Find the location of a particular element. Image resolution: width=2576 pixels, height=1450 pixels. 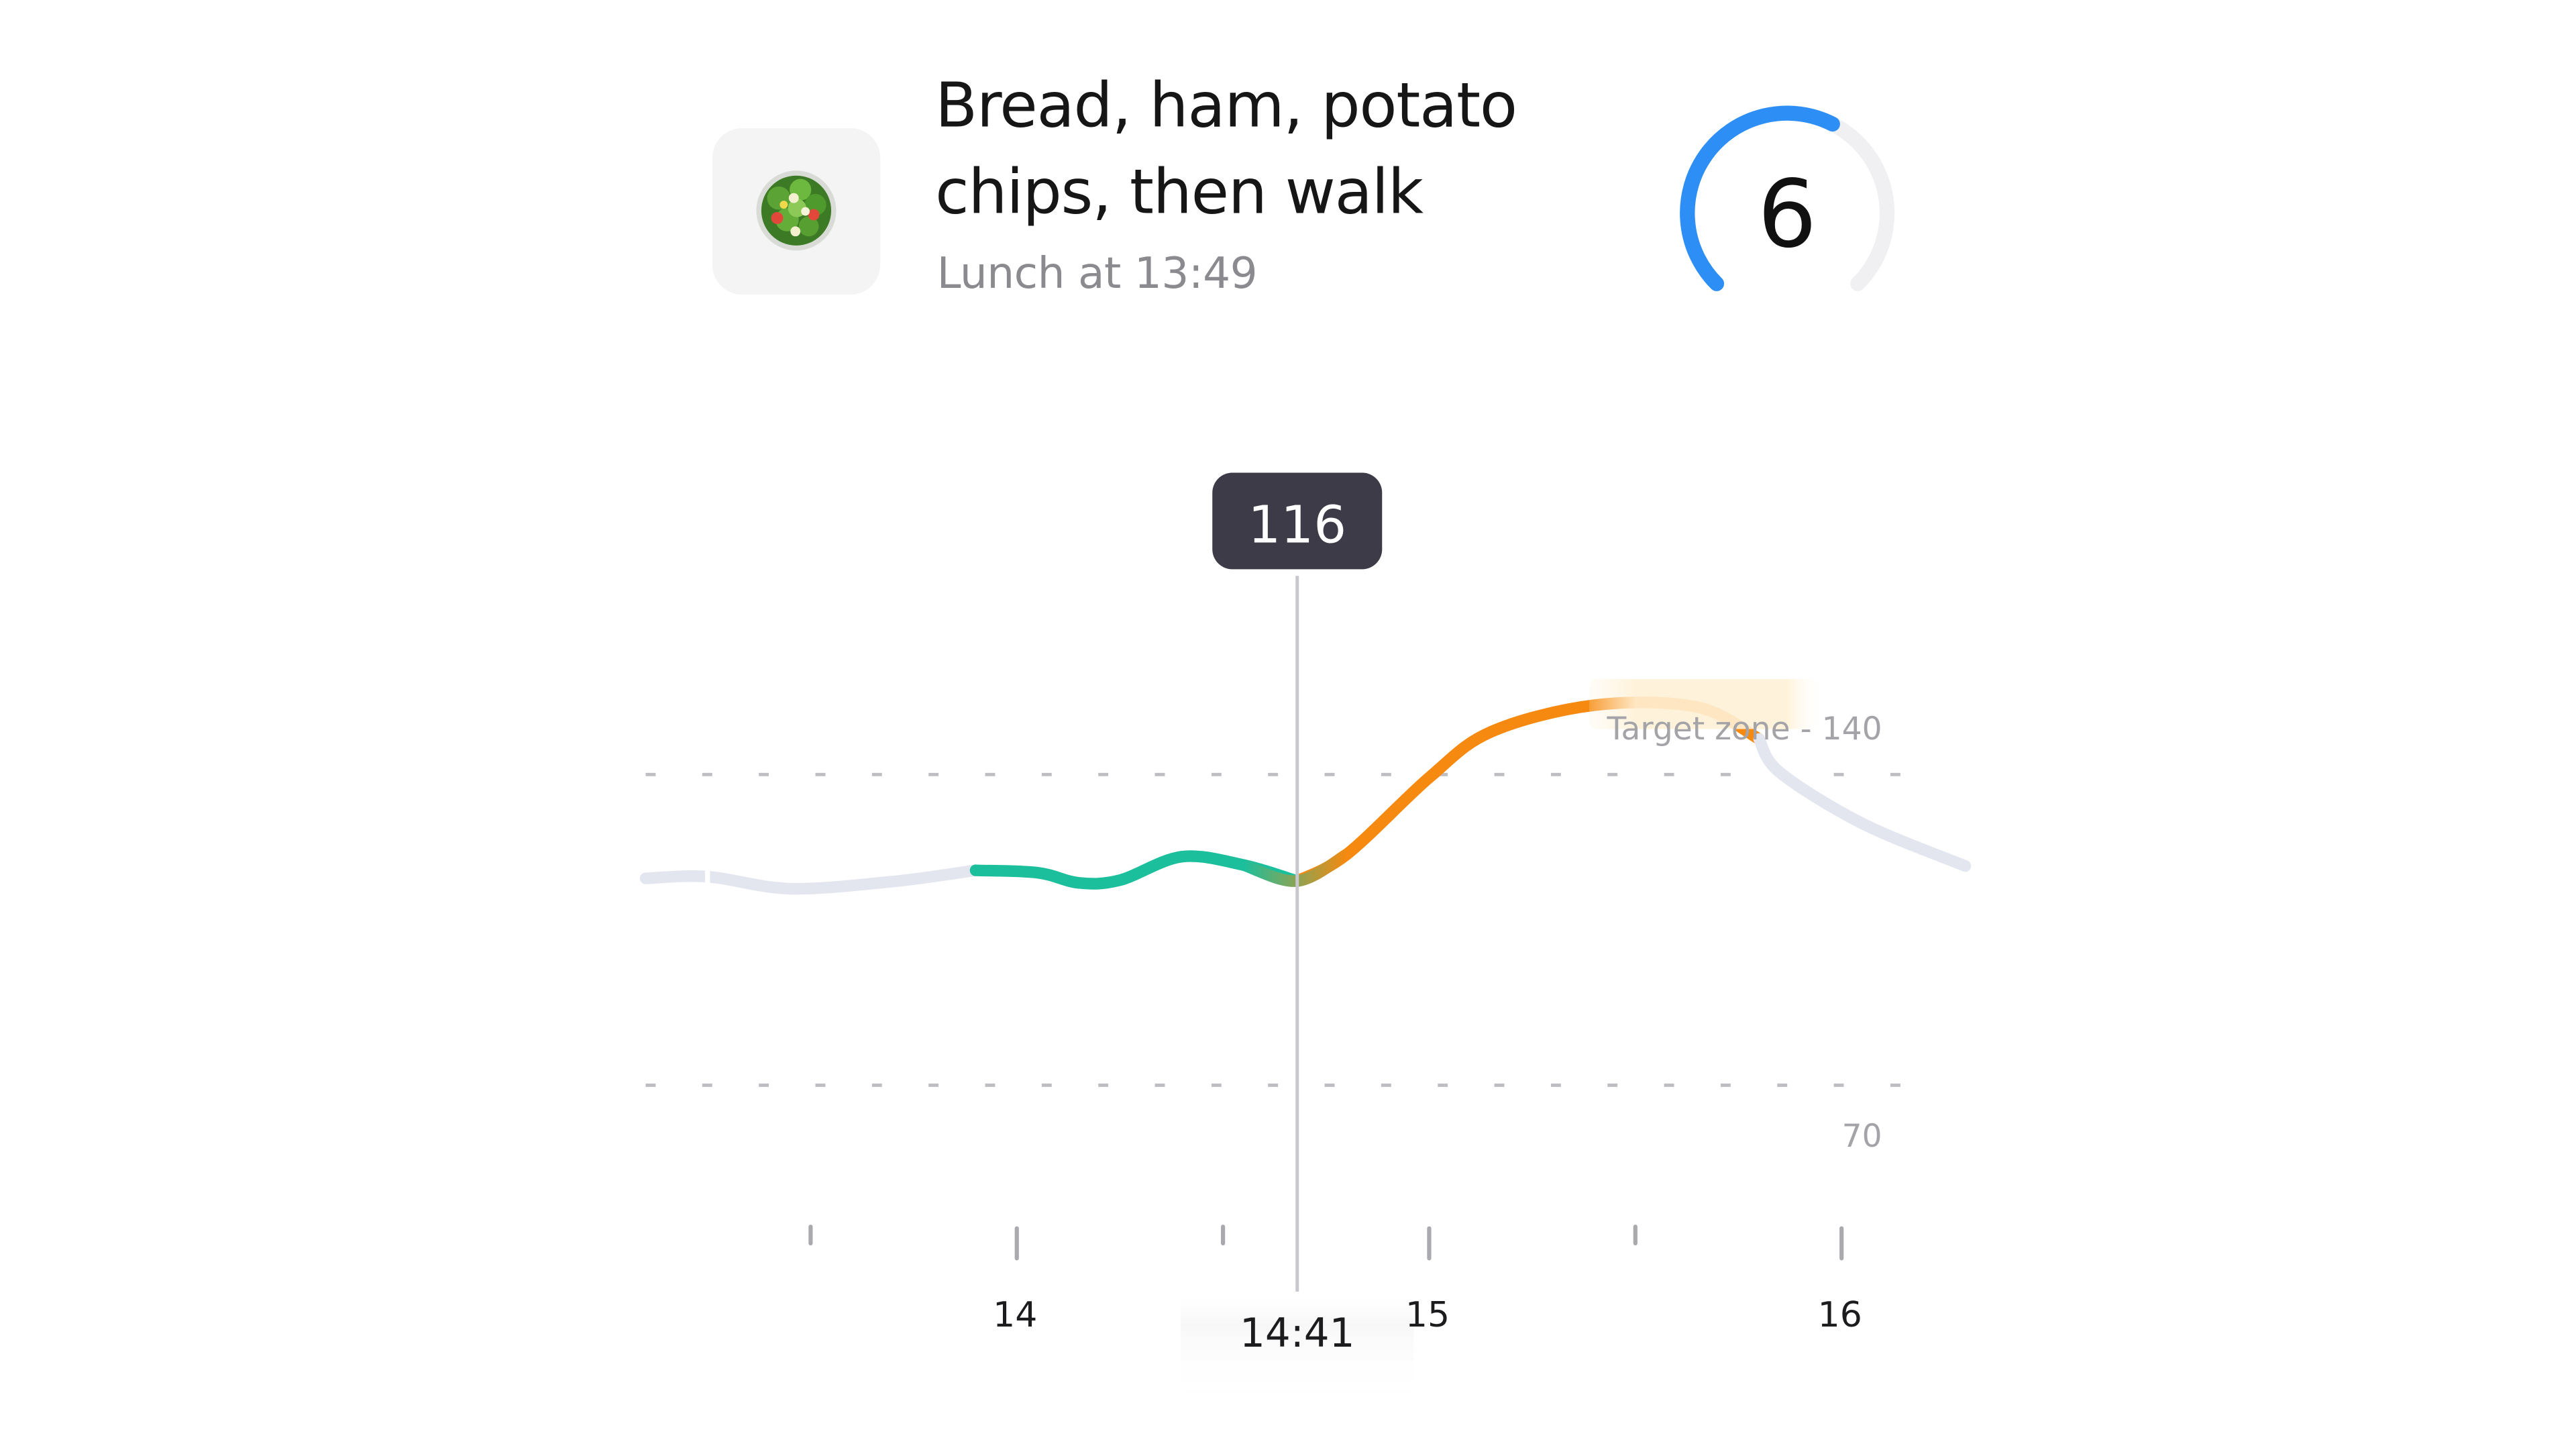

x-tick-label: 14 is located at coordinates (1015, 1315).